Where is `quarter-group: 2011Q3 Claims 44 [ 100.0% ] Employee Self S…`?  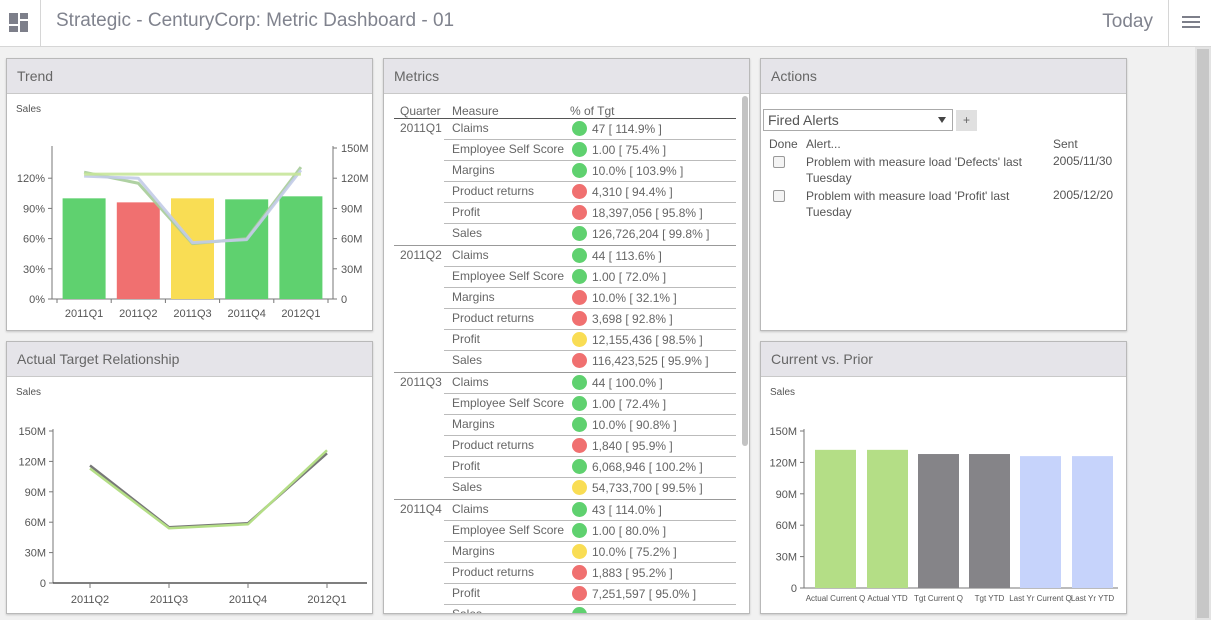
quarter-group: 2011Q3 Claims 44 [ 100.0% ] Employee Self S… is located at coordinates (565, 436).